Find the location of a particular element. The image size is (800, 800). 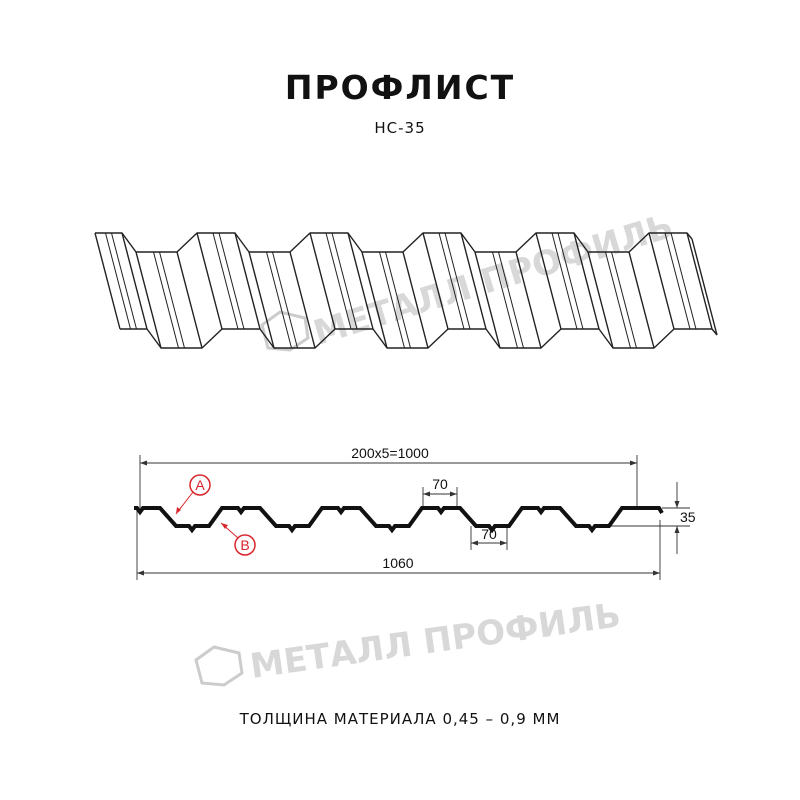

callout-b-label: B is located at coordinates (244, 545).